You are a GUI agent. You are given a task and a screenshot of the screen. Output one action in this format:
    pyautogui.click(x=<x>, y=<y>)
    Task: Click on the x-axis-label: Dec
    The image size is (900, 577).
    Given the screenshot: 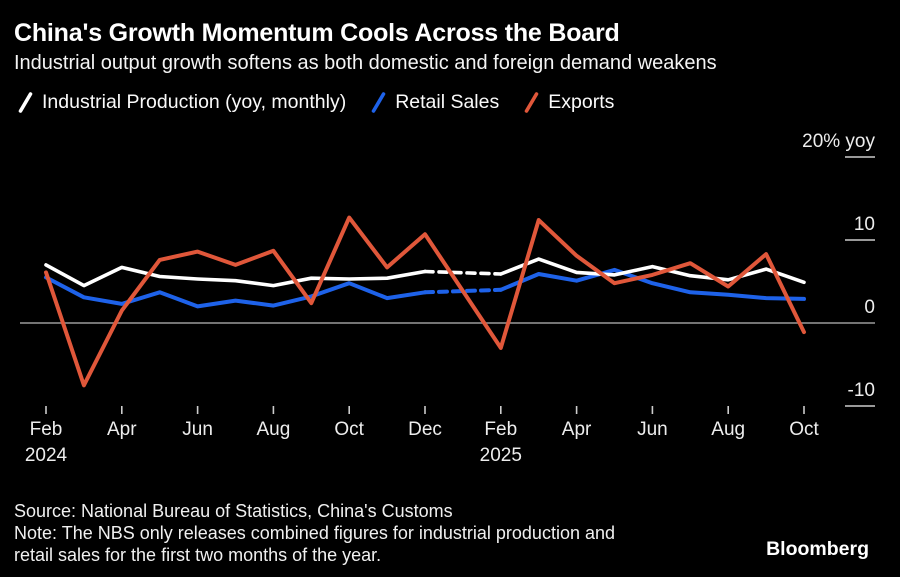 What is the action you would take?
    pyautogui.click(x=425, y=429)
    